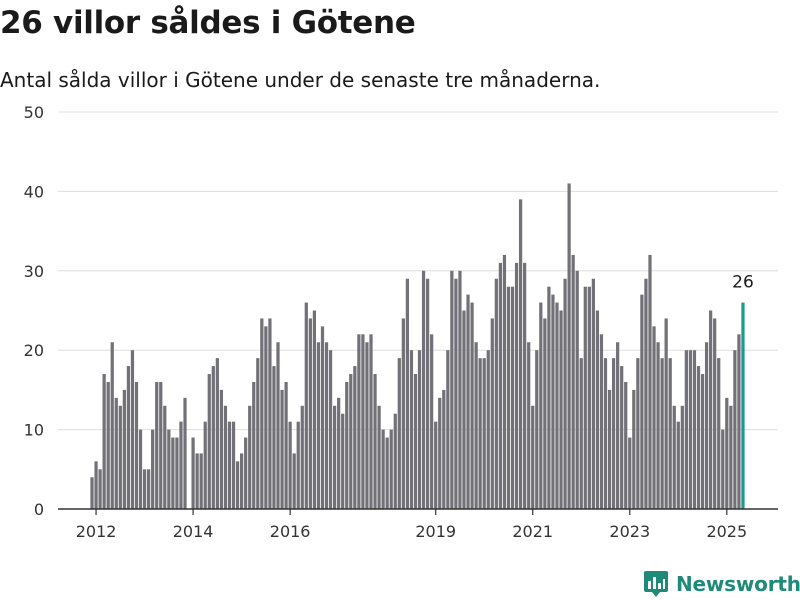  Describe the element at coordinates (39, 509) in the screenshot. I see `y-tick-label: 0` at that location.